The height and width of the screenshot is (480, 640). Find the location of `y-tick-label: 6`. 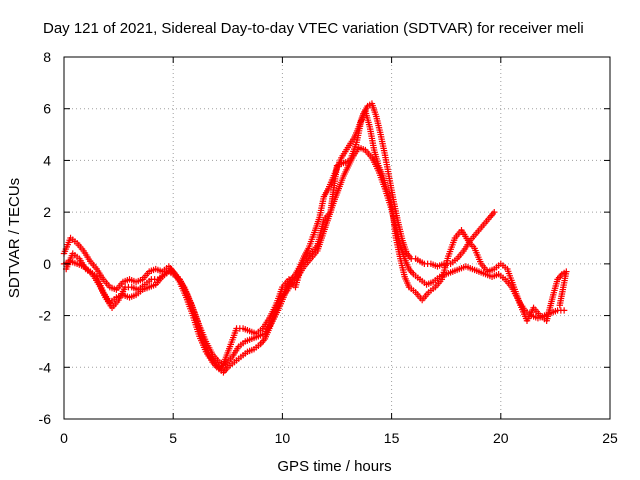

y-tick-label: 6 is located at coordinates (47, 109).